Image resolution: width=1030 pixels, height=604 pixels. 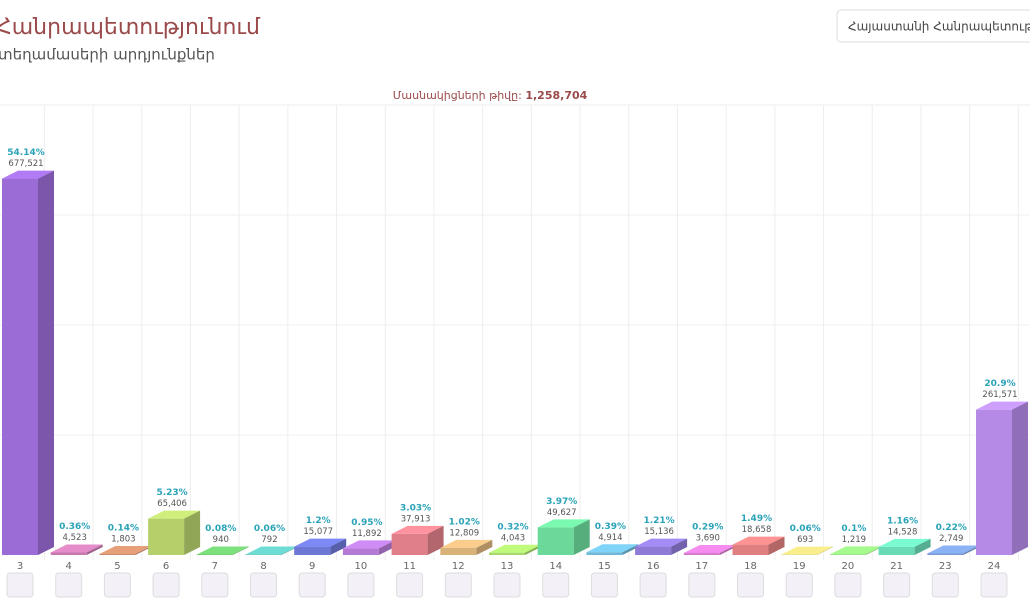 What do you see at coordinates (220, 529) in the screenshot?
I see `percent-label: 0.08%` at bounding box center [220, 529].